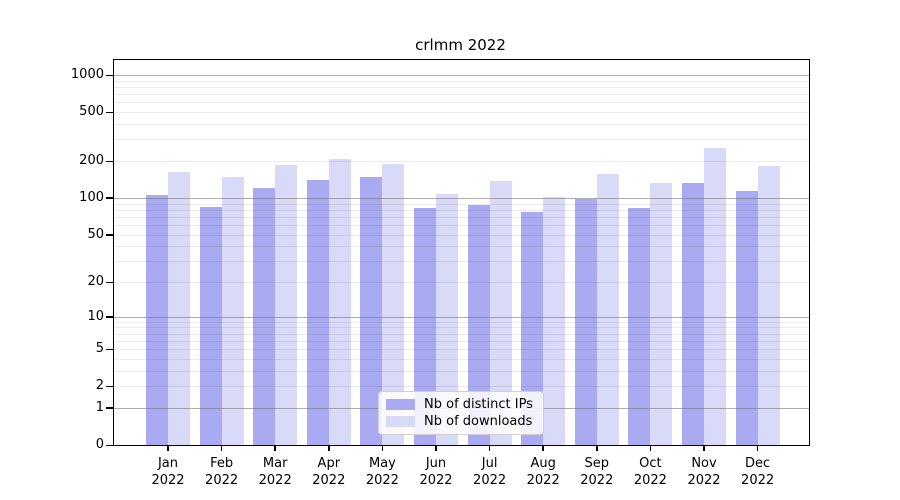 The height and width of the screenshot is (500, 900). I want to click on legend-label-distinct-ips: Nb of distinct IPs, so click(478, 404).